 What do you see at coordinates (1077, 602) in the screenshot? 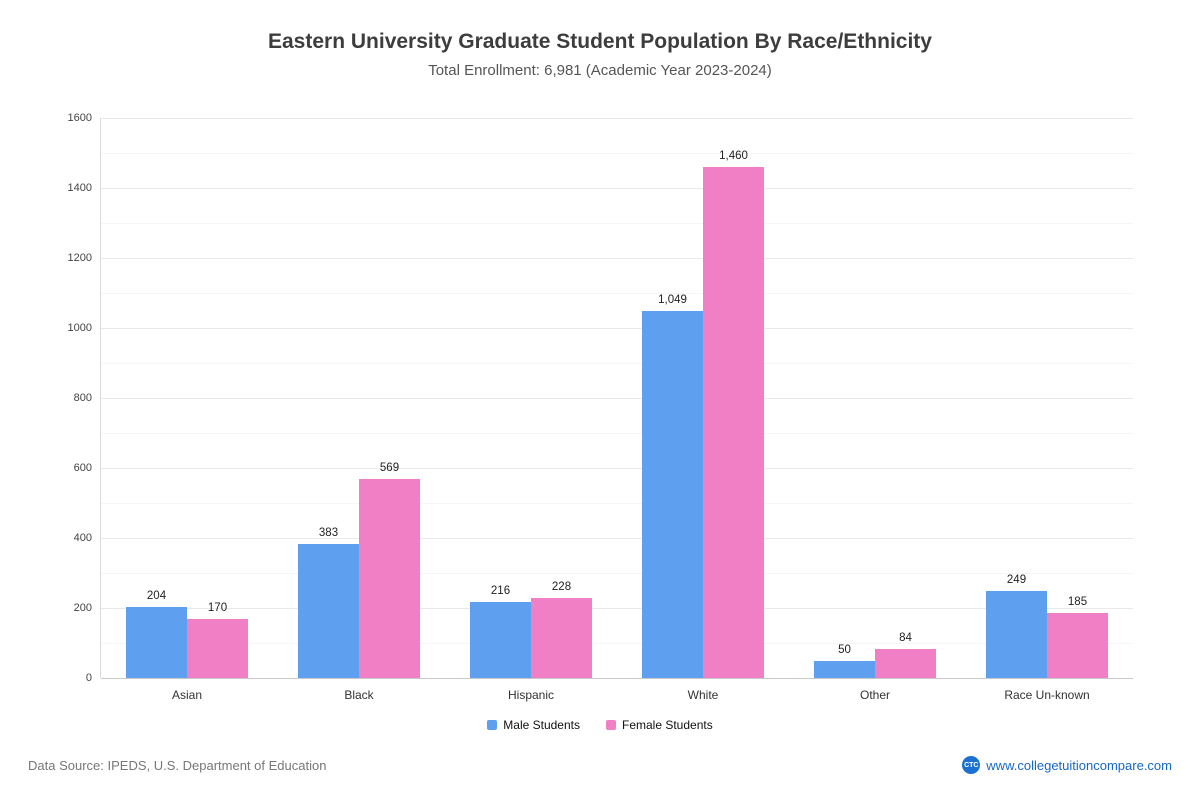
I see `value-label-female-race-un-known: 185` at bounding box center [1077, 602].